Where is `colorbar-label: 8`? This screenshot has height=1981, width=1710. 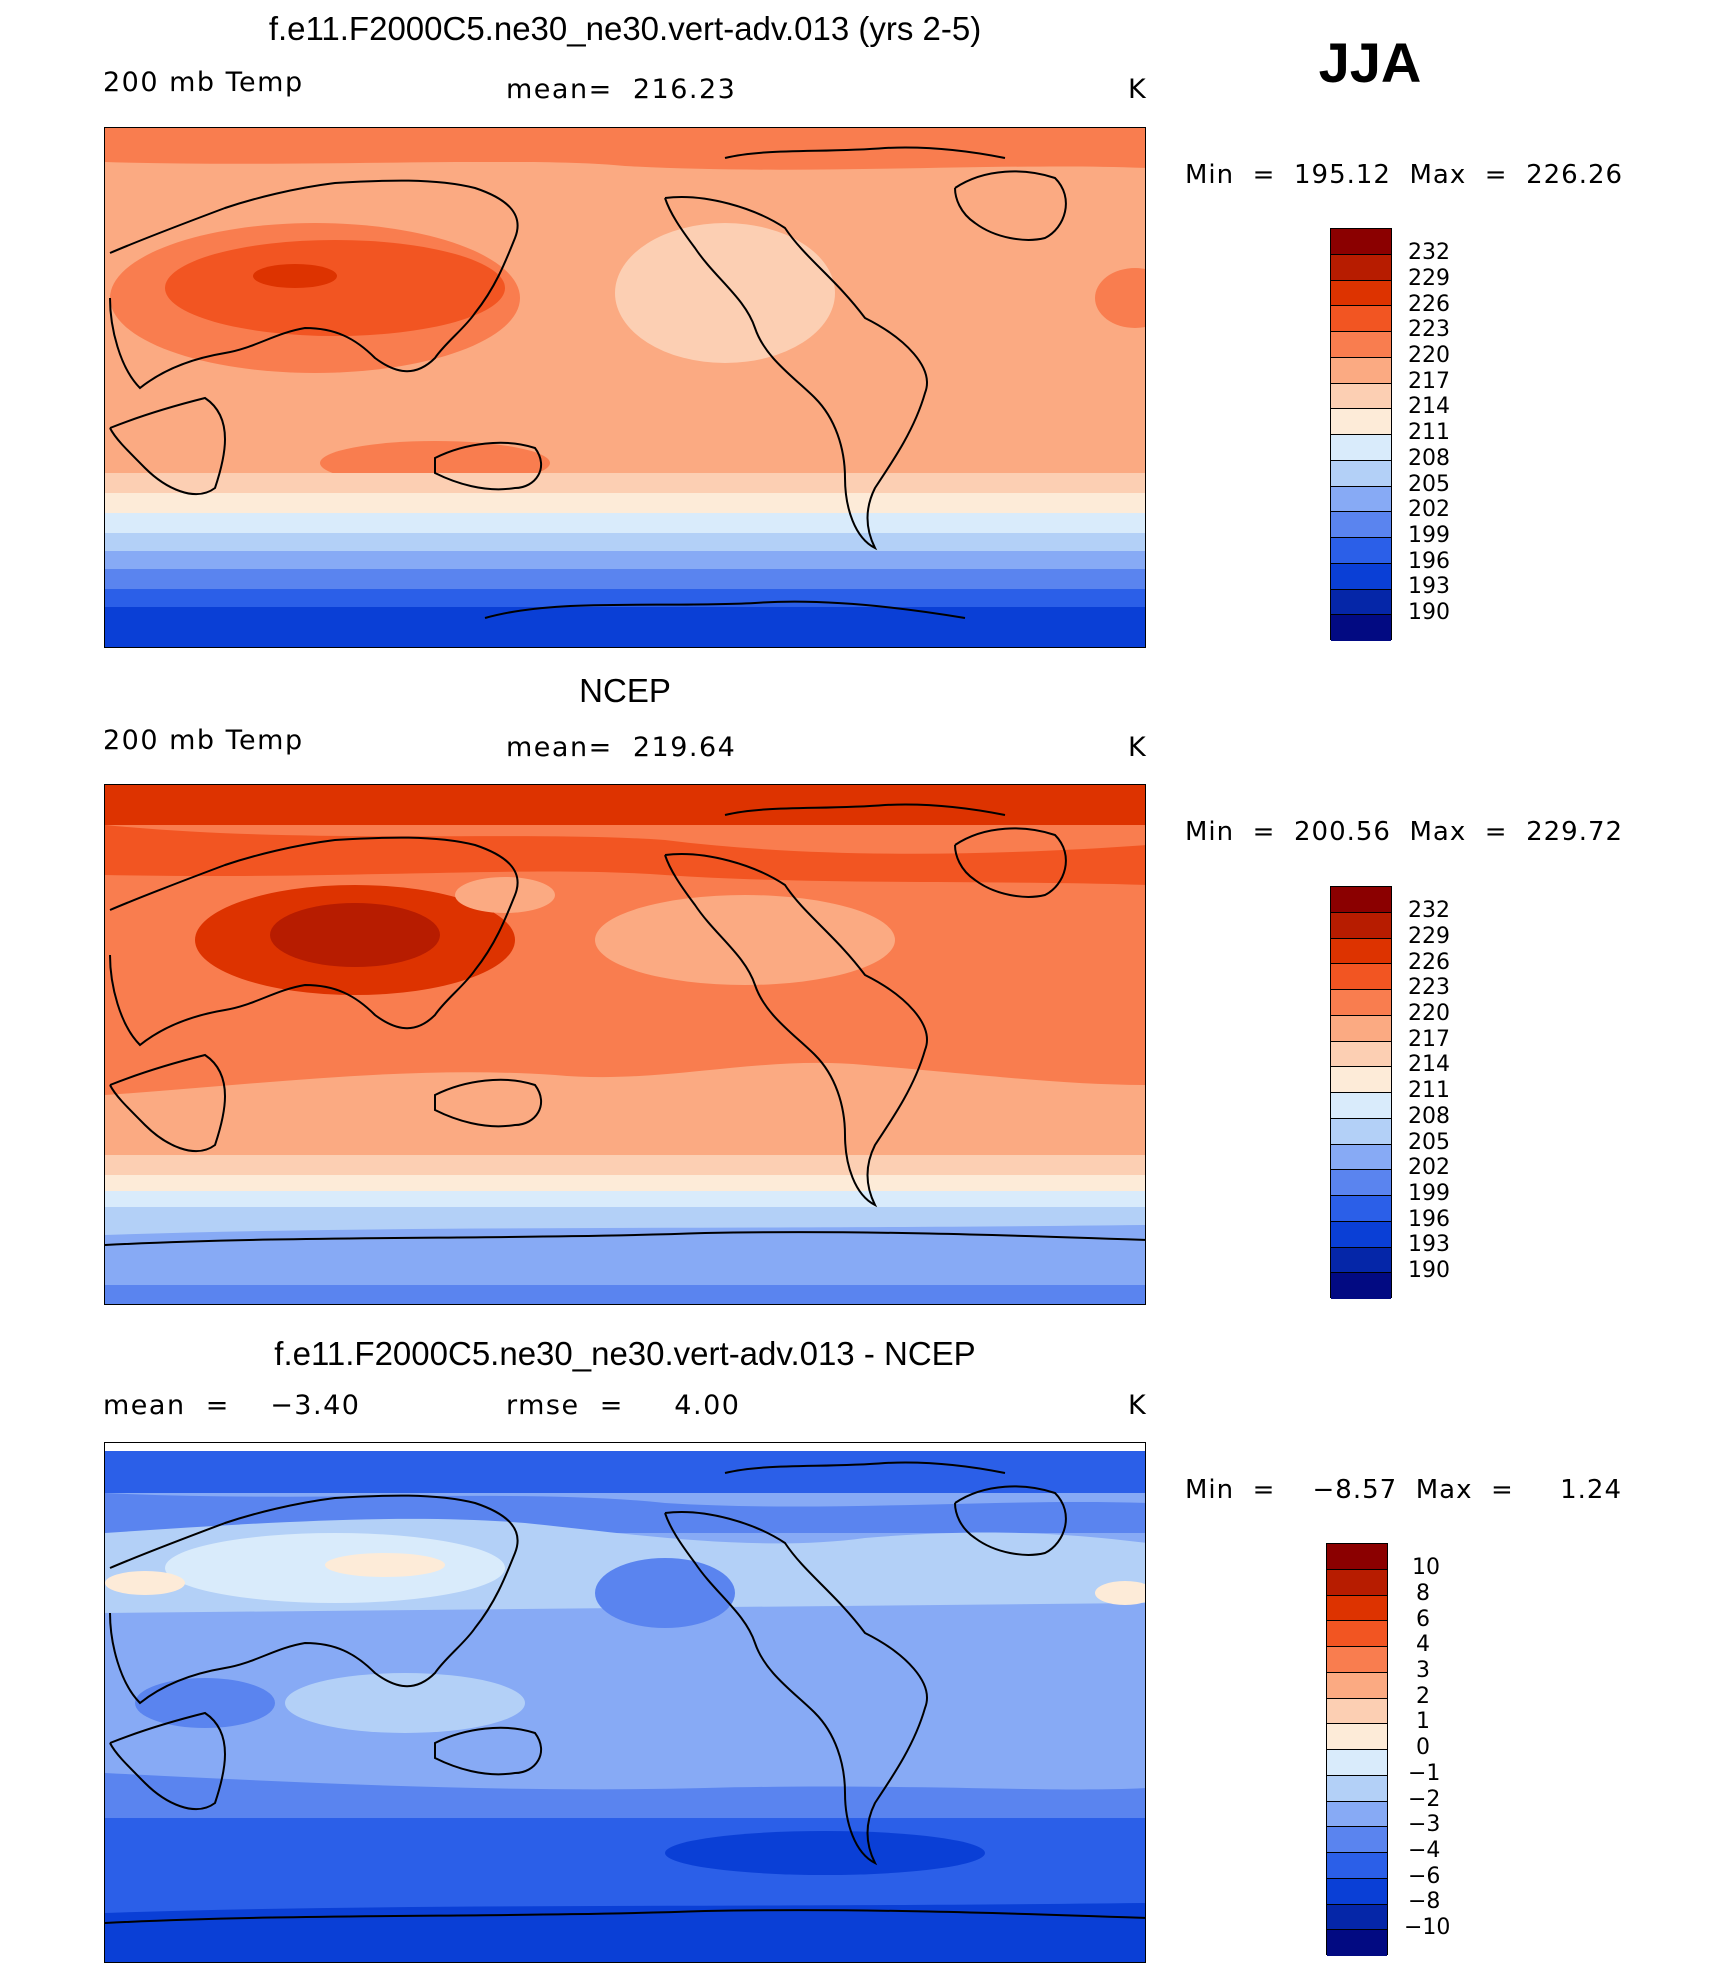
colorbar-label: 8 is located at coordinates (1423, 1593).